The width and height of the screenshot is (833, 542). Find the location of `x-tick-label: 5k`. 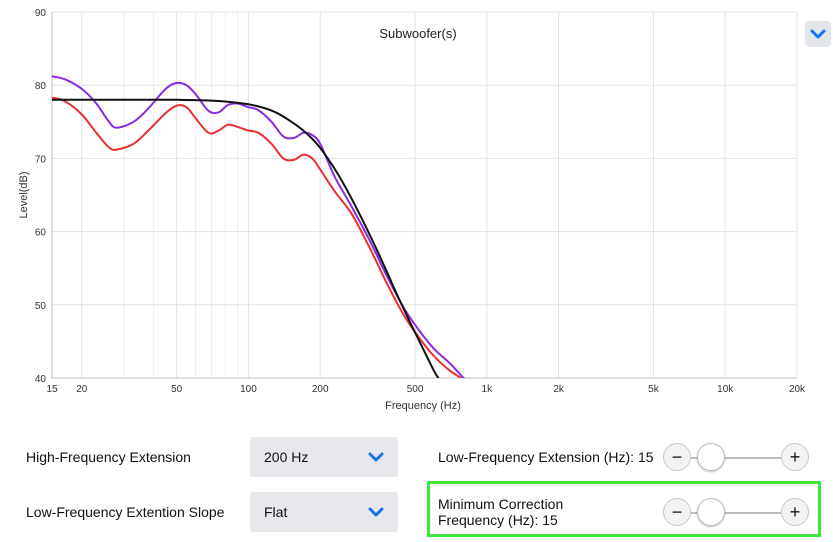

x-tick-label: 5k is located at coordinates (654, 389).